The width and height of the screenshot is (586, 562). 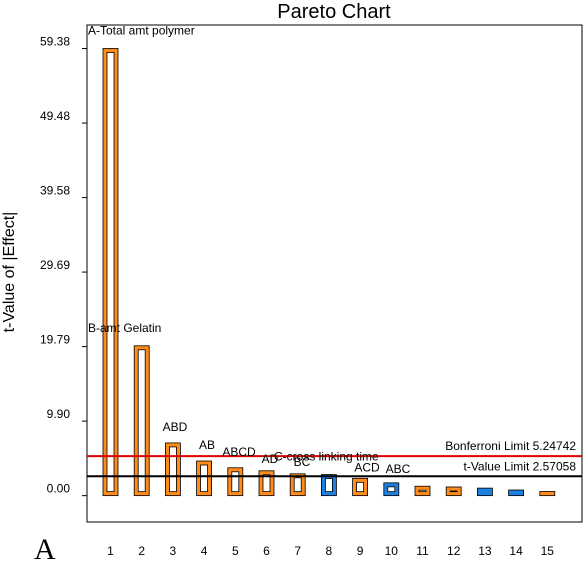 I want to click on bar-label: AB, so click(x=207, y=445).